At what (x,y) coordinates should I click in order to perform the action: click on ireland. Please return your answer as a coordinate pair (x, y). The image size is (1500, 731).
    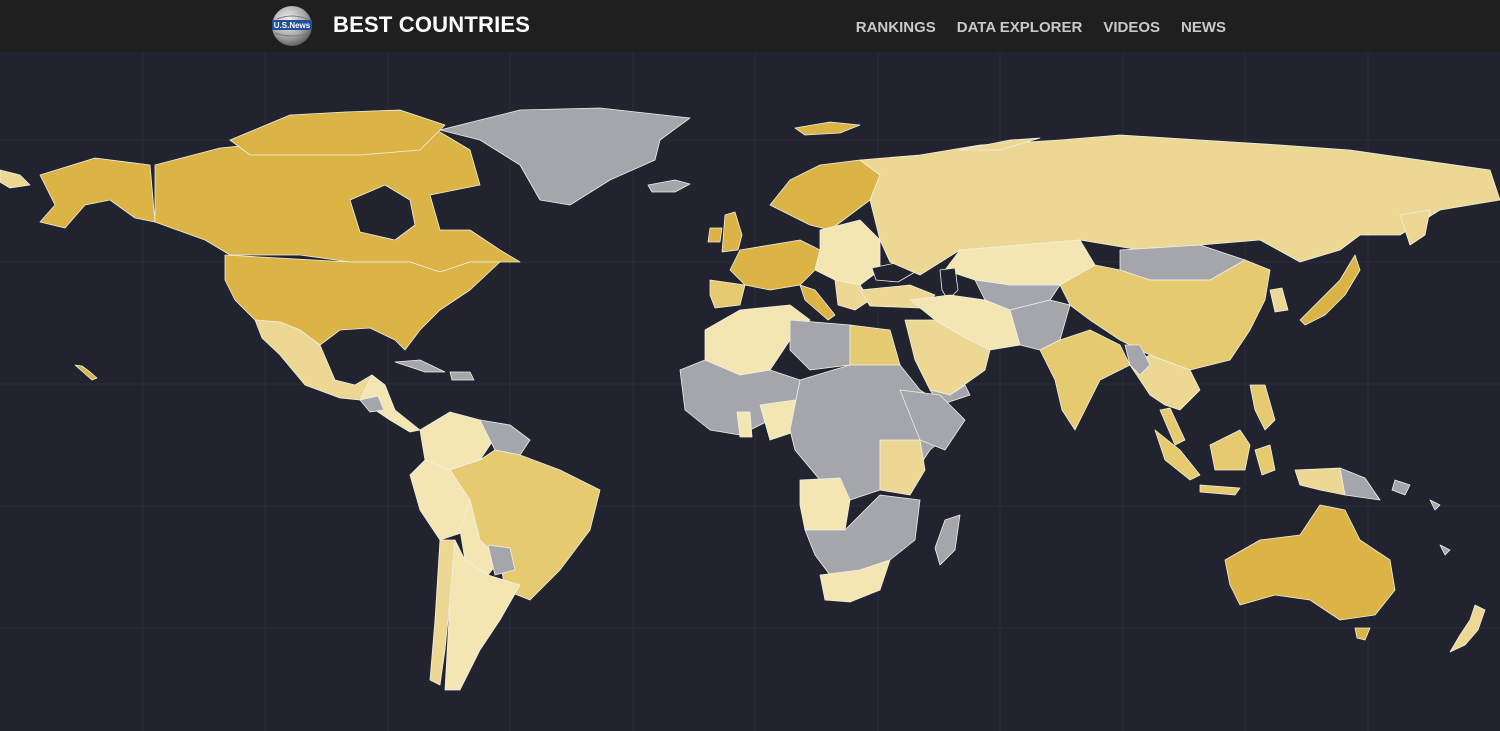
    Looking at the image, I should click on (715, 235).